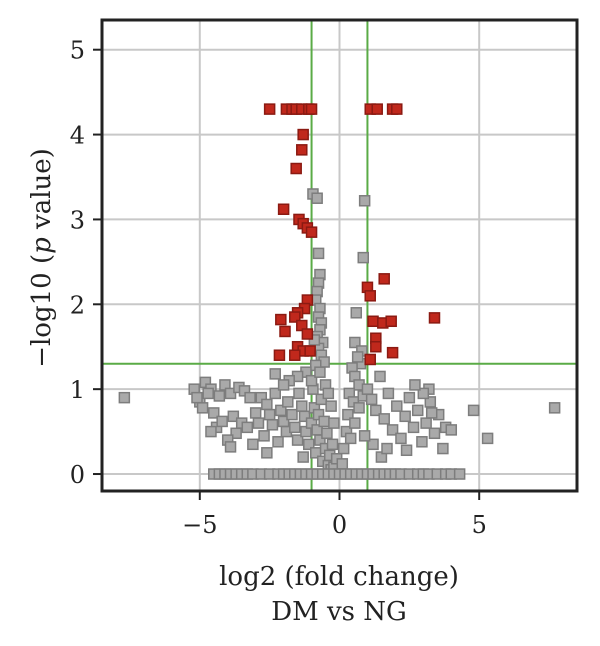  I want to click on y-tick-label: 2, so click(77, 305).